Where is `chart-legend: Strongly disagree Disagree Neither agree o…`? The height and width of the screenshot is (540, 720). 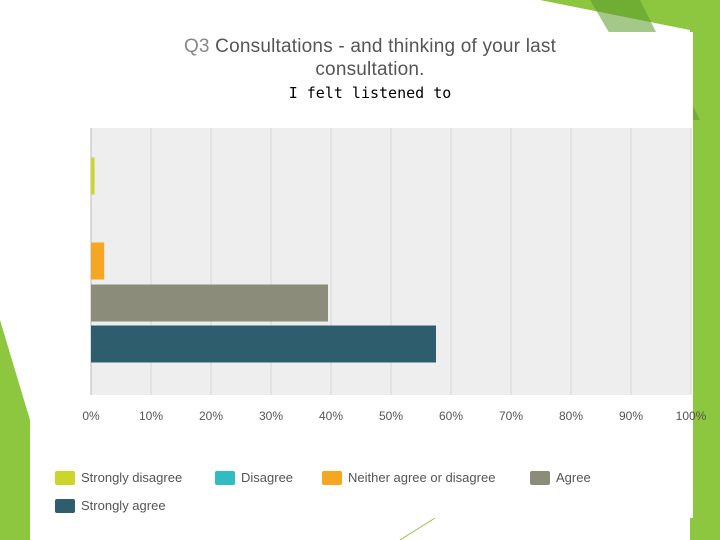
chart-legend: Strongly disagree Disagree Neither agree o… is located at coordinates (375, 495).